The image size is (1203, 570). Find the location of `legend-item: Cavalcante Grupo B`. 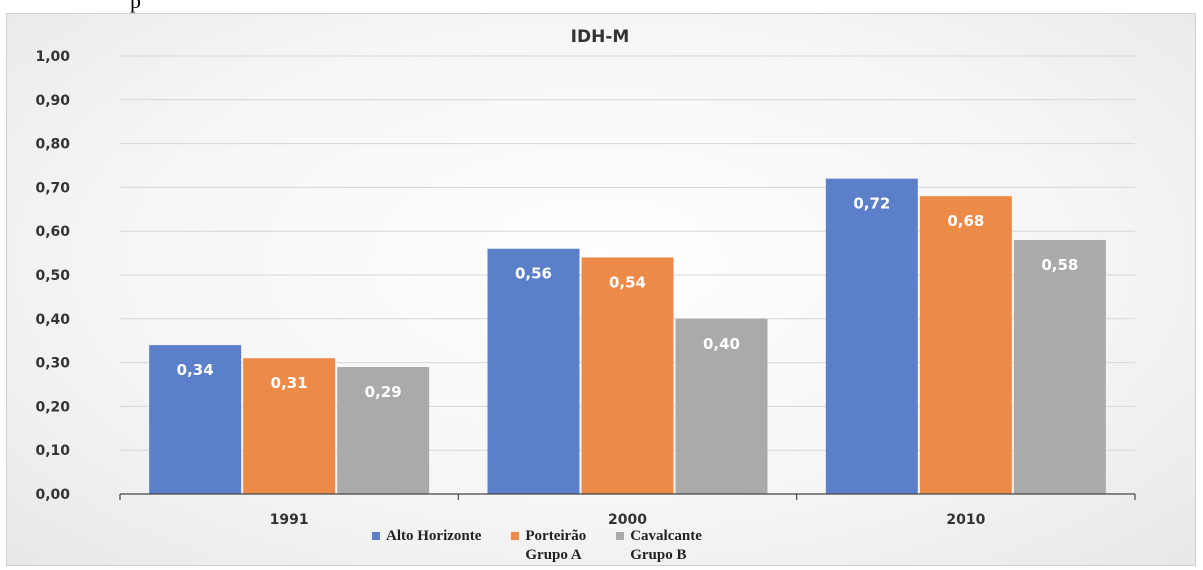

legend-item: Cavalcante Grupo B is located at coordinates (659, 546).